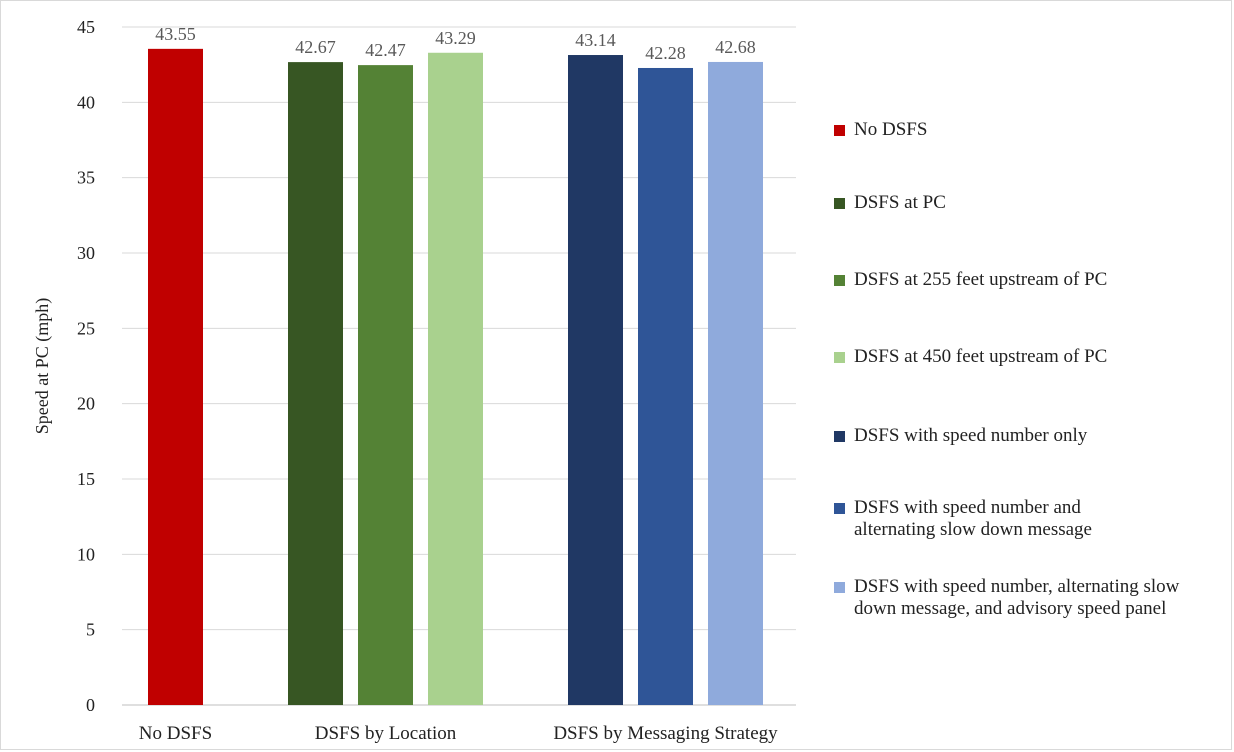 The height and width of the screenshot is (752, 1234). Describe the element at coordinates (1024, 203) in the screenshot. I see `legend-item-dsfs-at-pc: DSFS at PC` at that location.